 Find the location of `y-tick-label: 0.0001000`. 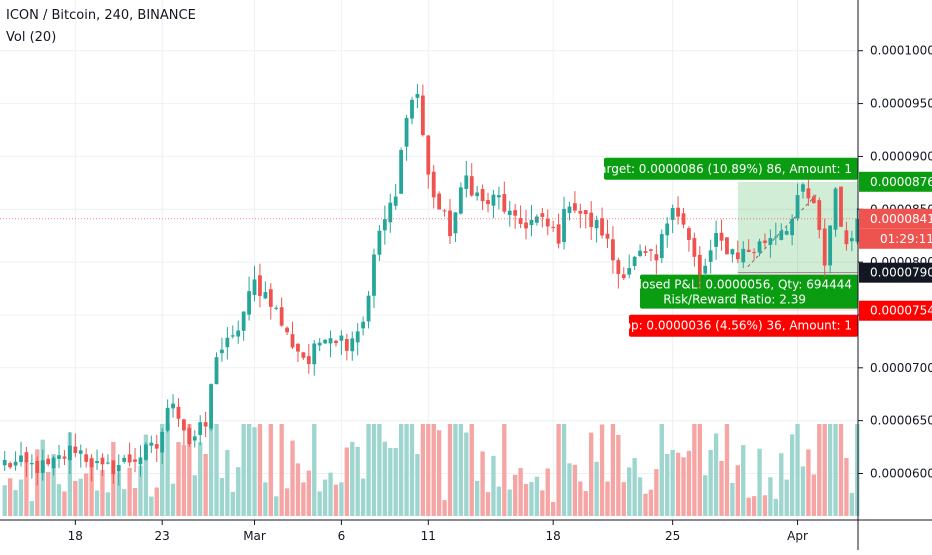

y-tick-label: 0.0001000 is located at coordinates (901, 51).